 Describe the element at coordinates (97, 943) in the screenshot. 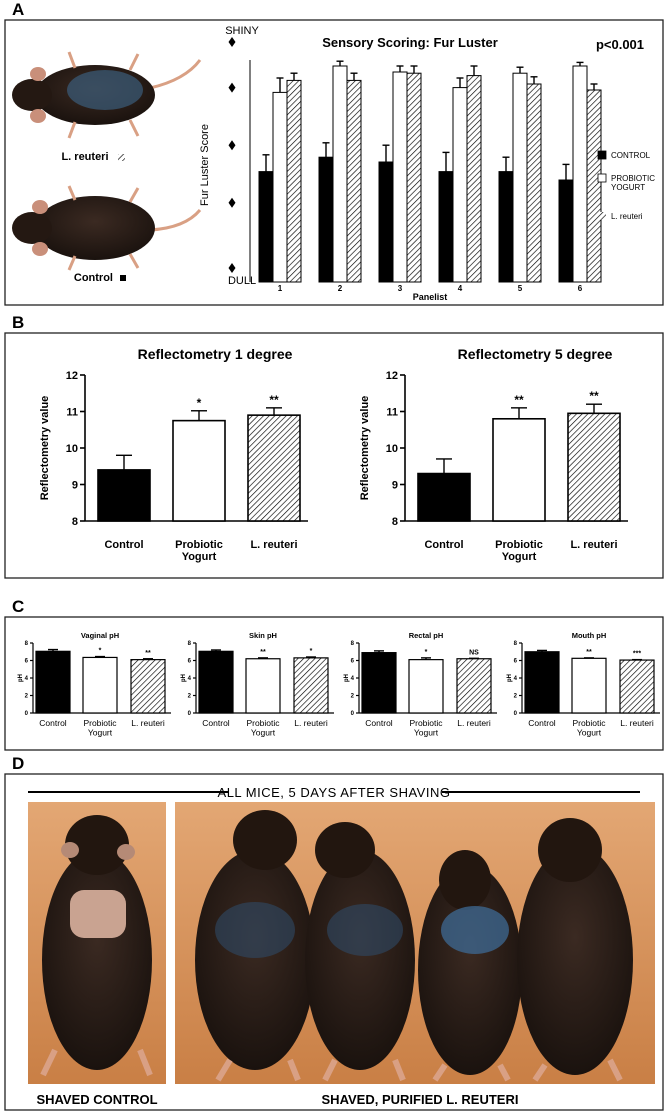

I see `photo` at that location.